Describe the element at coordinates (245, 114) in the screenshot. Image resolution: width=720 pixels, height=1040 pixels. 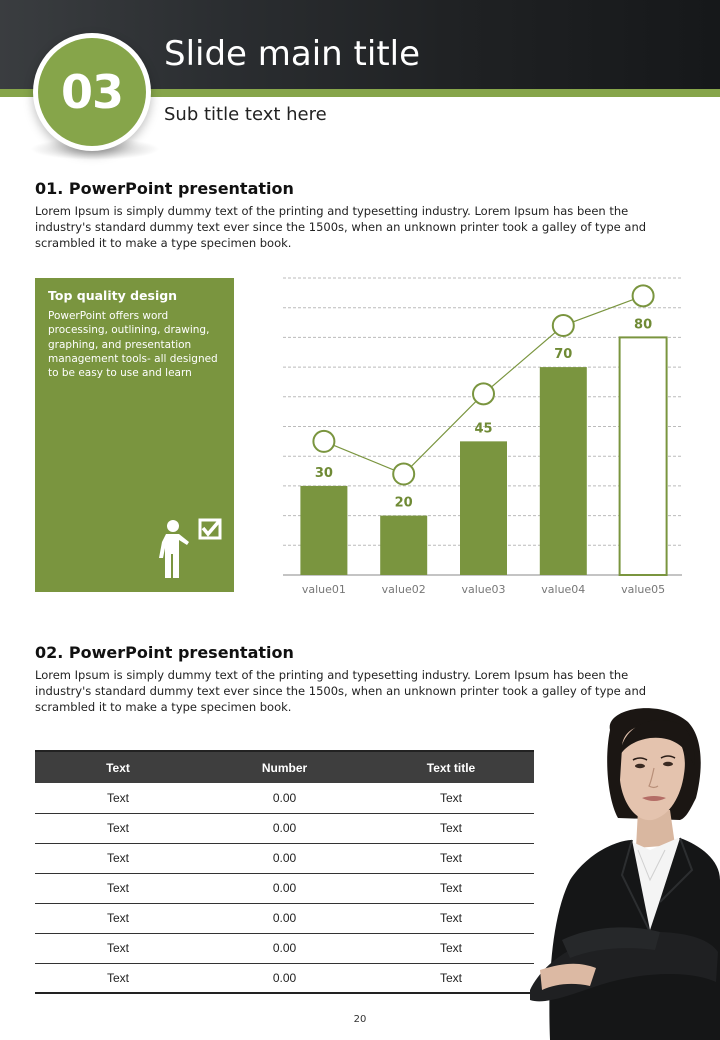
I see `page-subtitle: Sub title text here` at that location.